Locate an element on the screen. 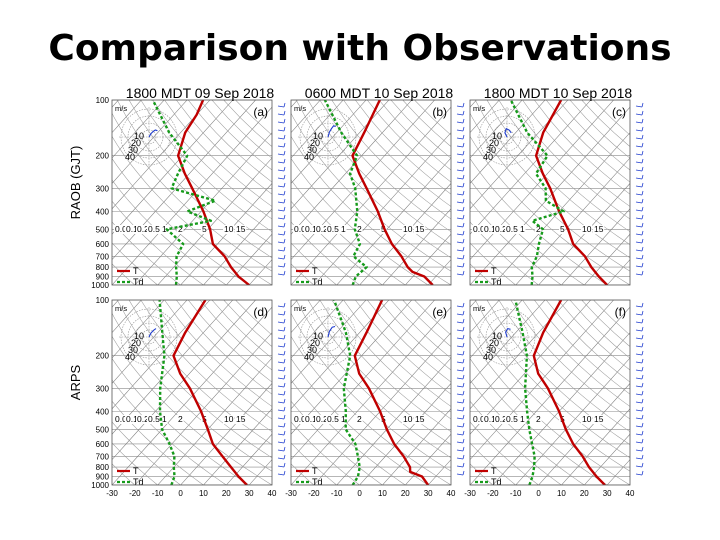 The width and height of the screenshot is (720, 540). temperature-tick-label: 10 is located at coordinates (561, 493).